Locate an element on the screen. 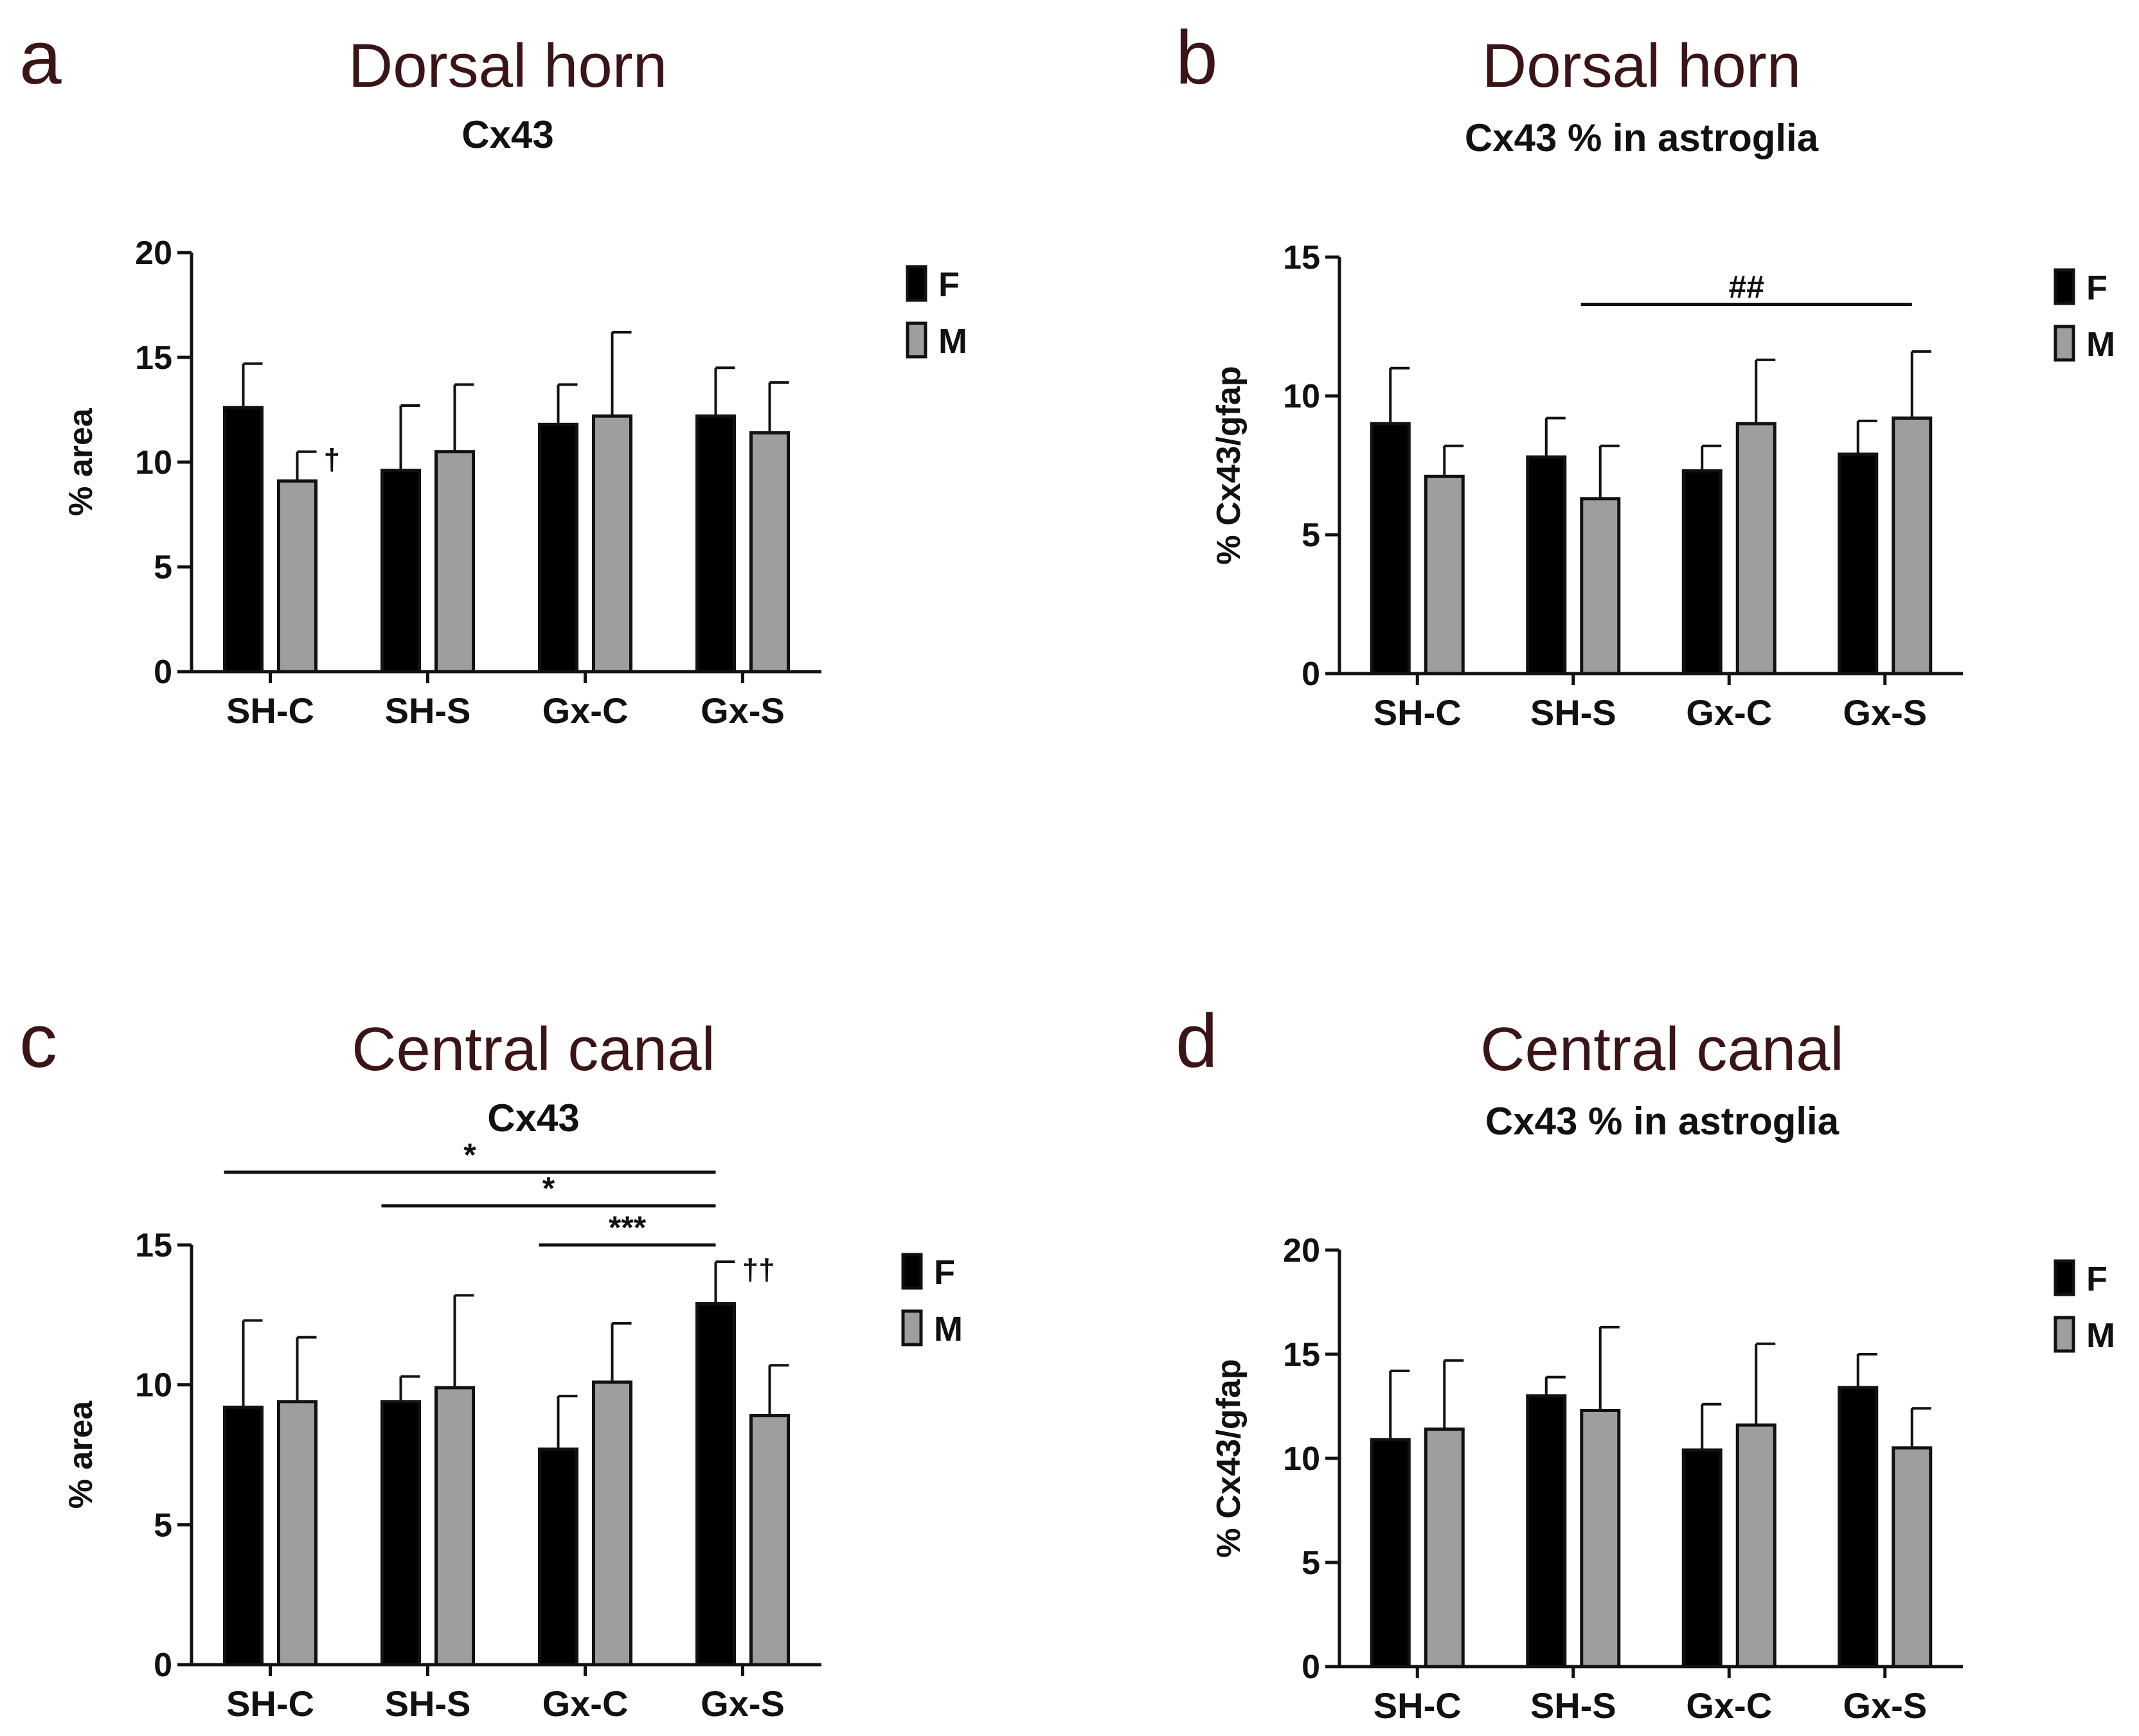  significance-label: *** is located at coordinates (628, 1228).